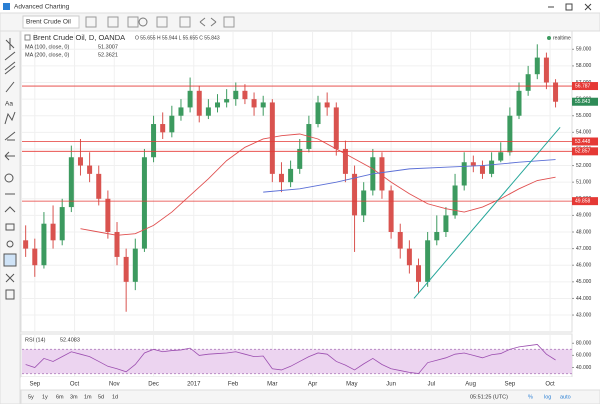  What do you see at coordinates (51, 22) in the screenshot?
I see `symbol-input` at bounding box center [51, 22].